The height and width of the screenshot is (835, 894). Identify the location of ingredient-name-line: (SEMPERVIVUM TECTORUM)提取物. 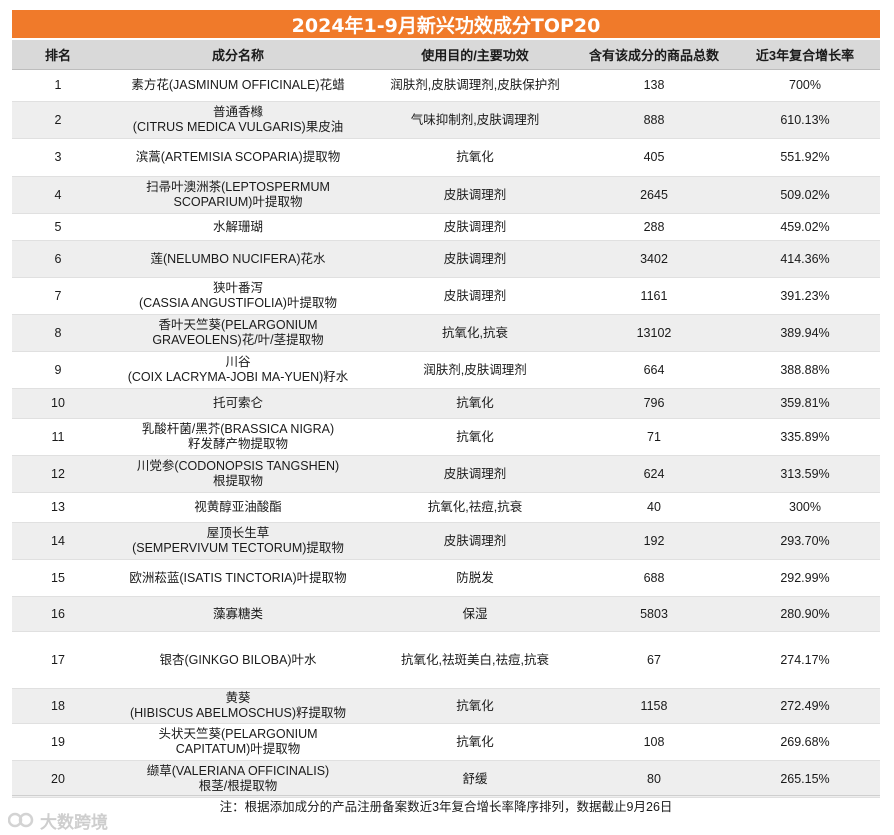
(238, 548).